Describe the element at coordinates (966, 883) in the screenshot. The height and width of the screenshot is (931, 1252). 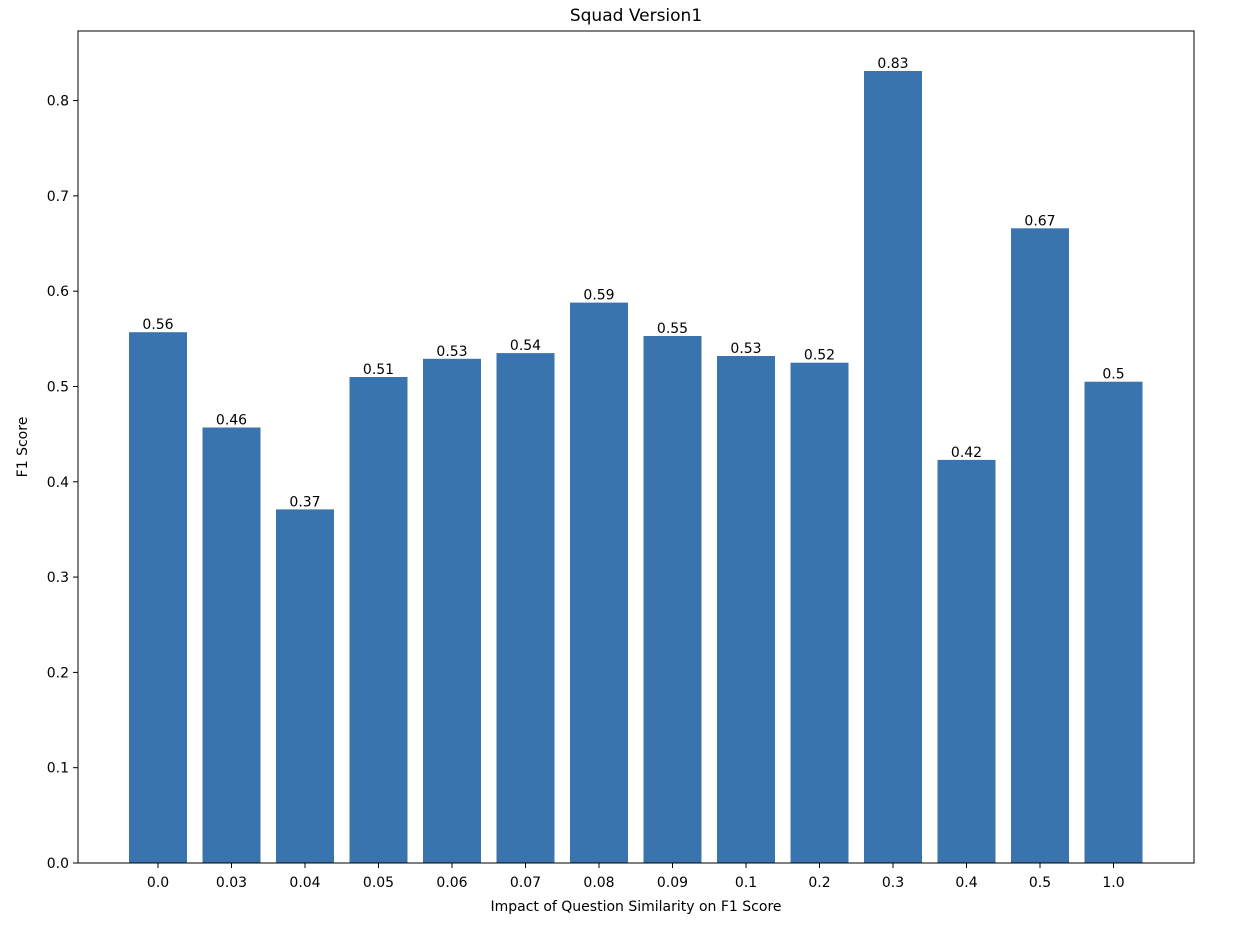
I see `x-tick-label-0.4: 0.4` at that location.